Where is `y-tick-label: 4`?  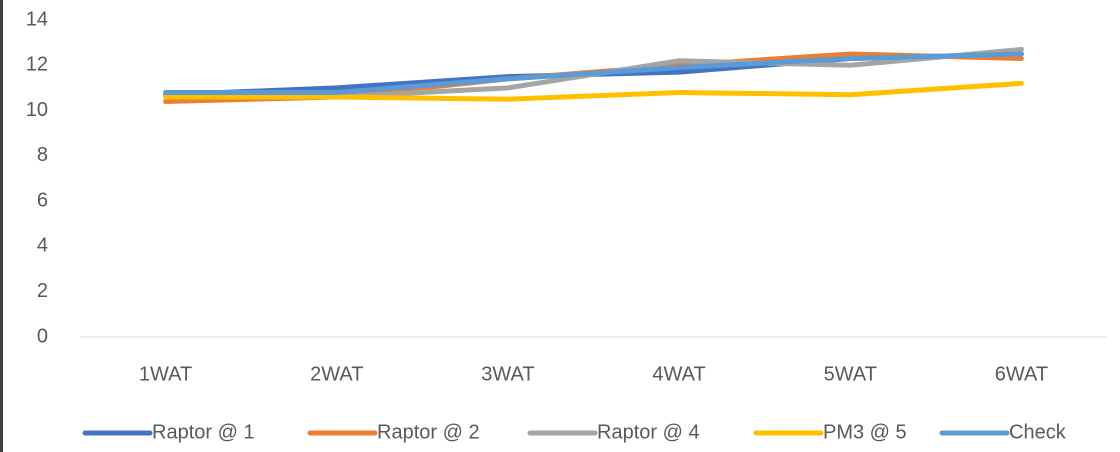
y-tick-label: 4 is located at coordinates (42, 246).